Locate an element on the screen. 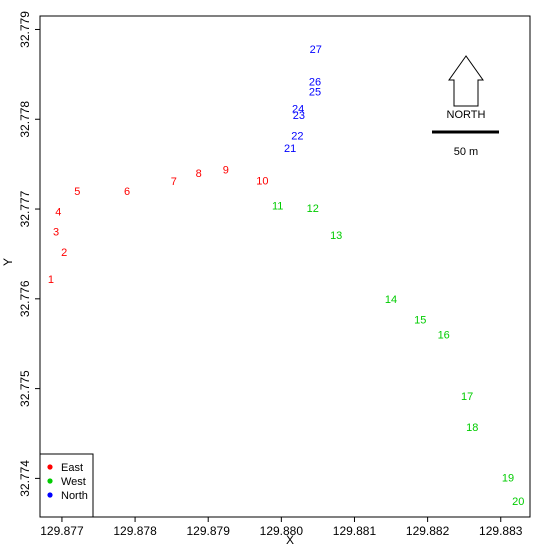  data-point-label: 17 is located at coordinates (467, 397).